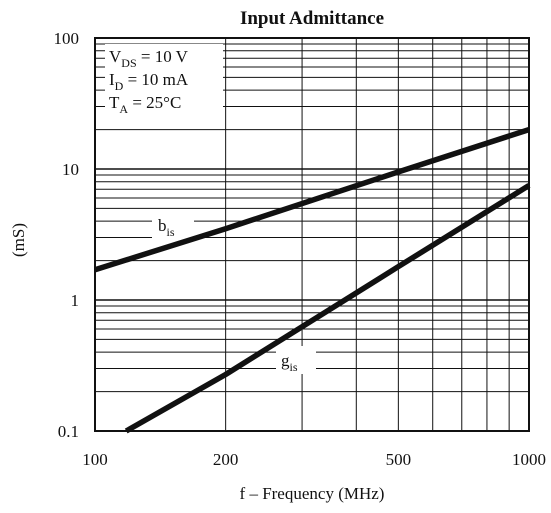  I want to click on x-tick-label: 200, so click(226, 459).